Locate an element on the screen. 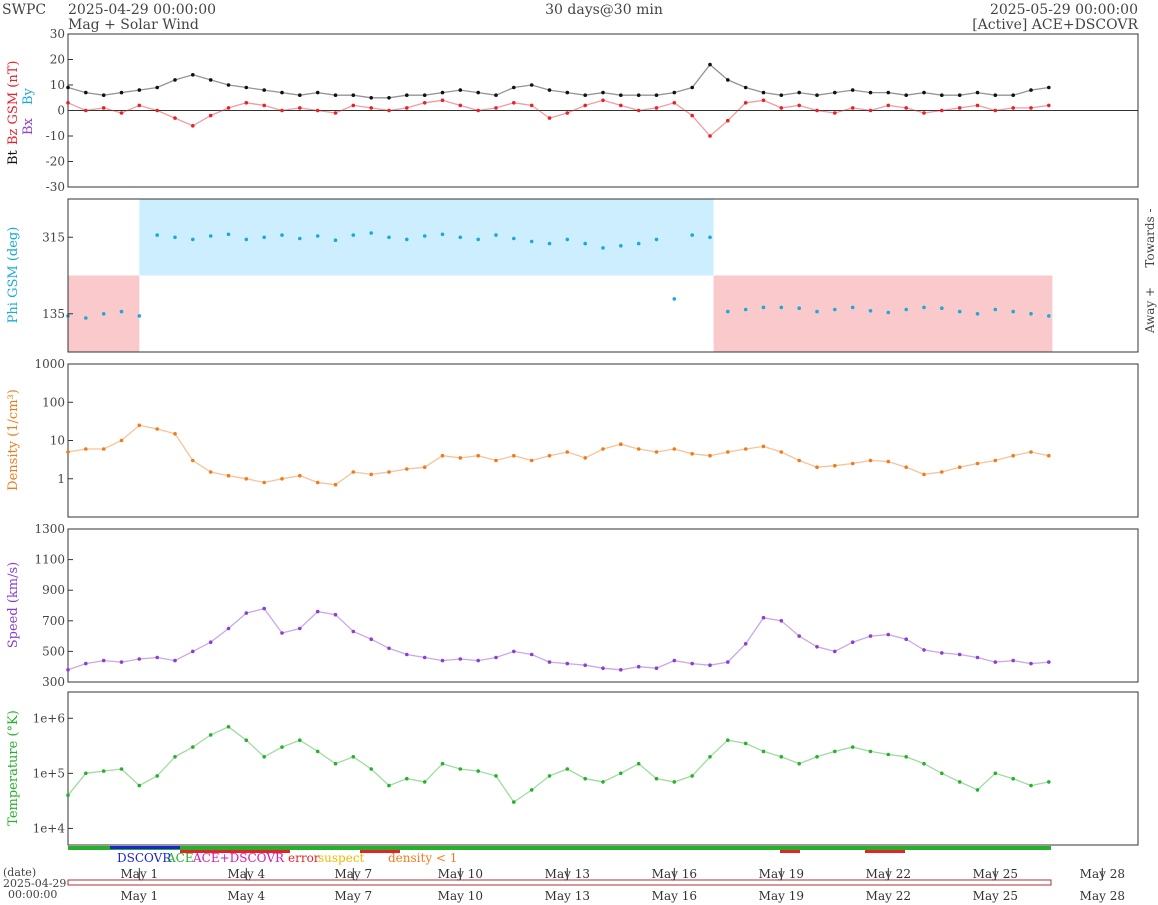 This screenshot has height=905, width=1158. away-sector is located at coordinates (883, 313).